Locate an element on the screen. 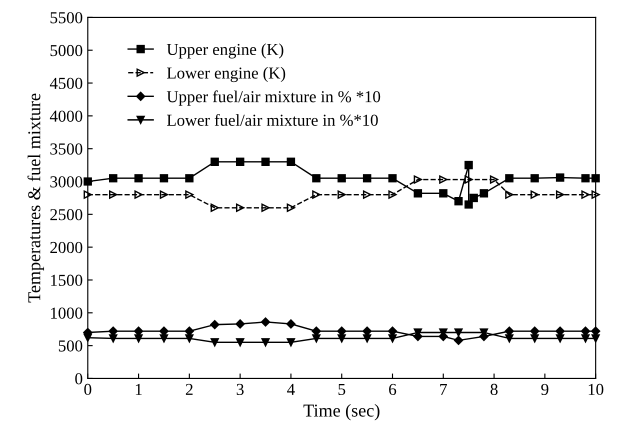  y-tick-label: 4000 is located at coordinates (66, 116).